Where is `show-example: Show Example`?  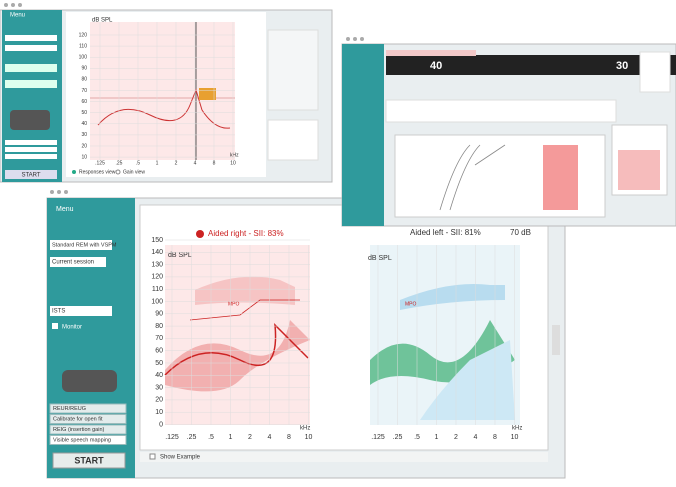
show-example: Show Example is located at coordinates (180, 458).